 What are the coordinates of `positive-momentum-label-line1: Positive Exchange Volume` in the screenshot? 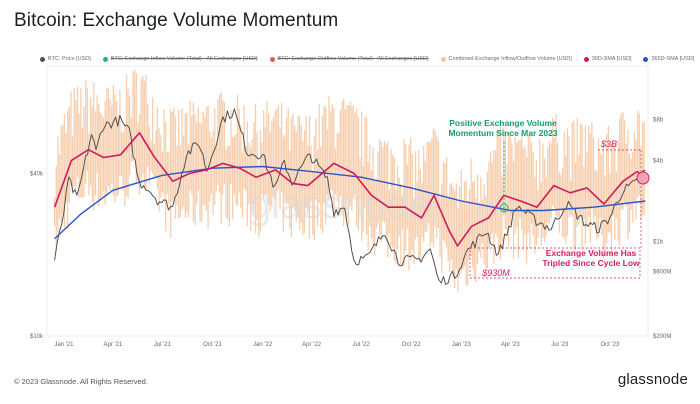 It's located at (503, 123).